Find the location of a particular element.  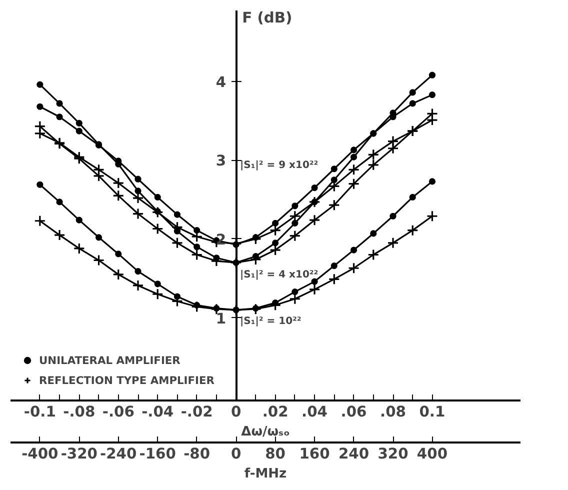

y-tick-label: 1 is located at coordinates (221, 319).